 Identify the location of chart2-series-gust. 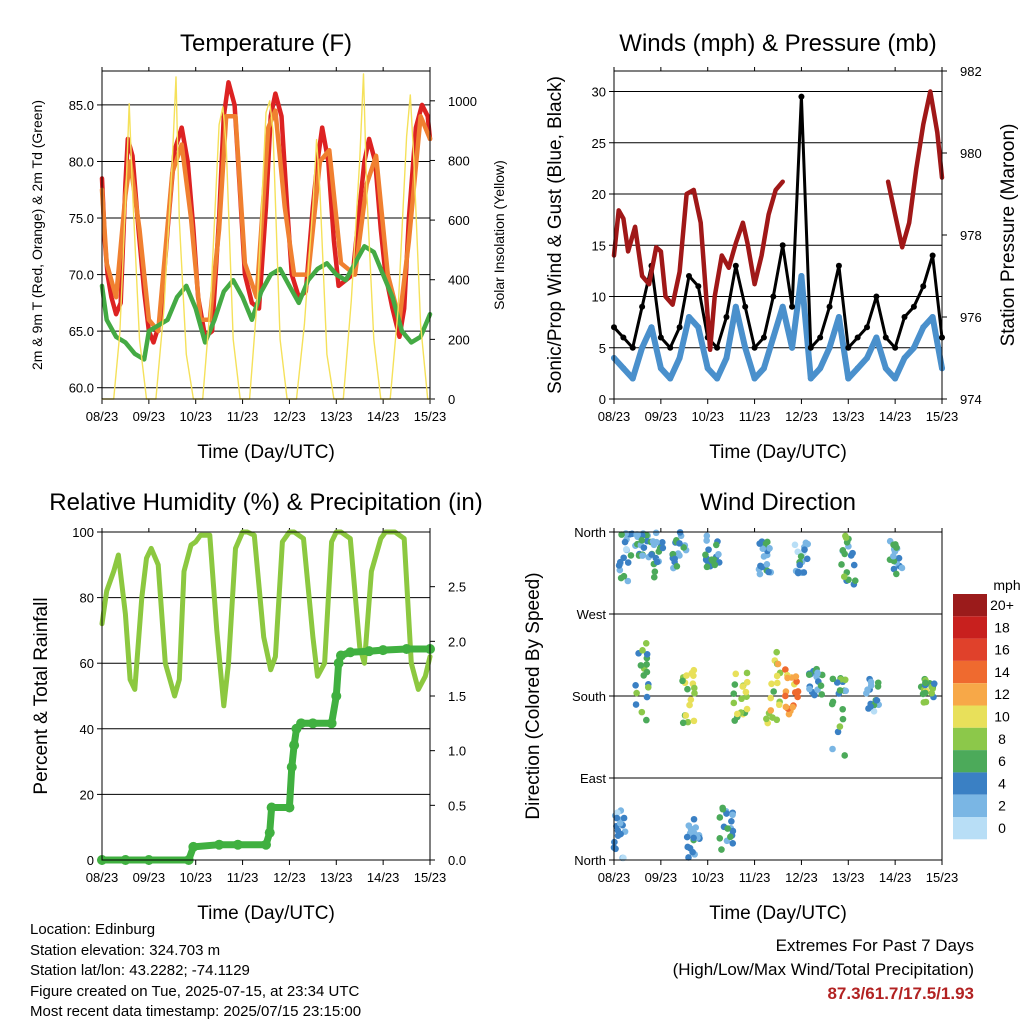
(778, 222).